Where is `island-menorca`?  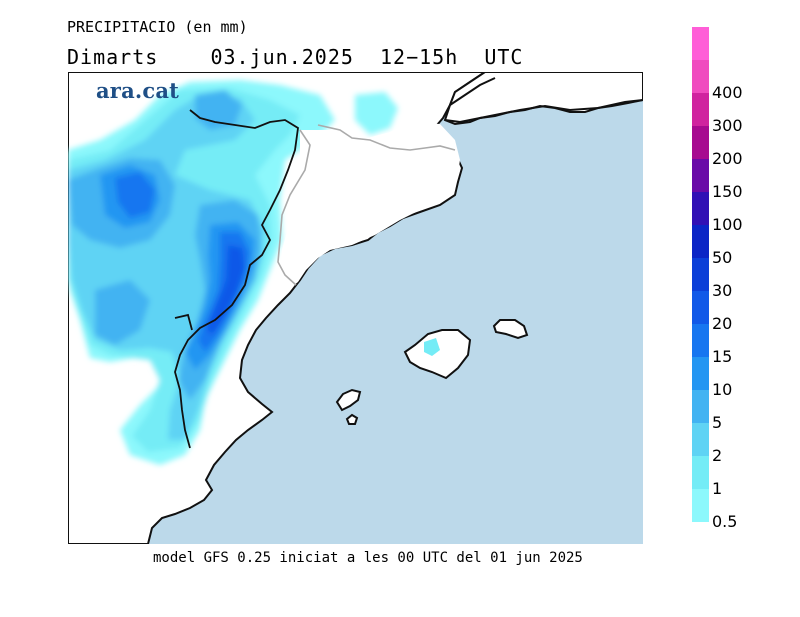 island-menorca is located at coordinates (510, 329).